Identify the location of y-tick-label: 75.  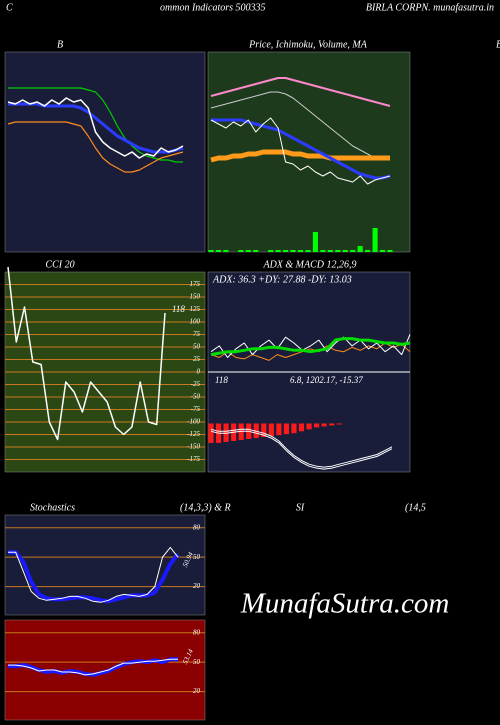
(197, 334).